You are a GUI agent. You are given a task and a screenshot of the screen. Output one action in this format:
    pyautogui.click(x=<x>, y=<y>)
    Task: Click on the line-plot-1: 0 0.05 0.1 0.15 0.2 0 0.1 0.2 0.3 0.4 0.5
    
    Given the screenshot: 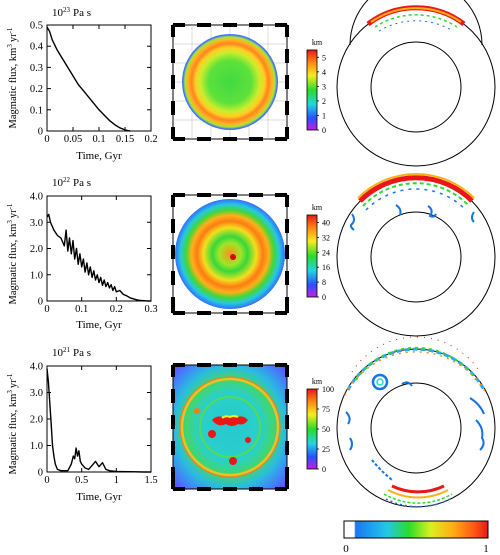 What is the action you would take?
    pyautogui.click(x=94, y=83)
    